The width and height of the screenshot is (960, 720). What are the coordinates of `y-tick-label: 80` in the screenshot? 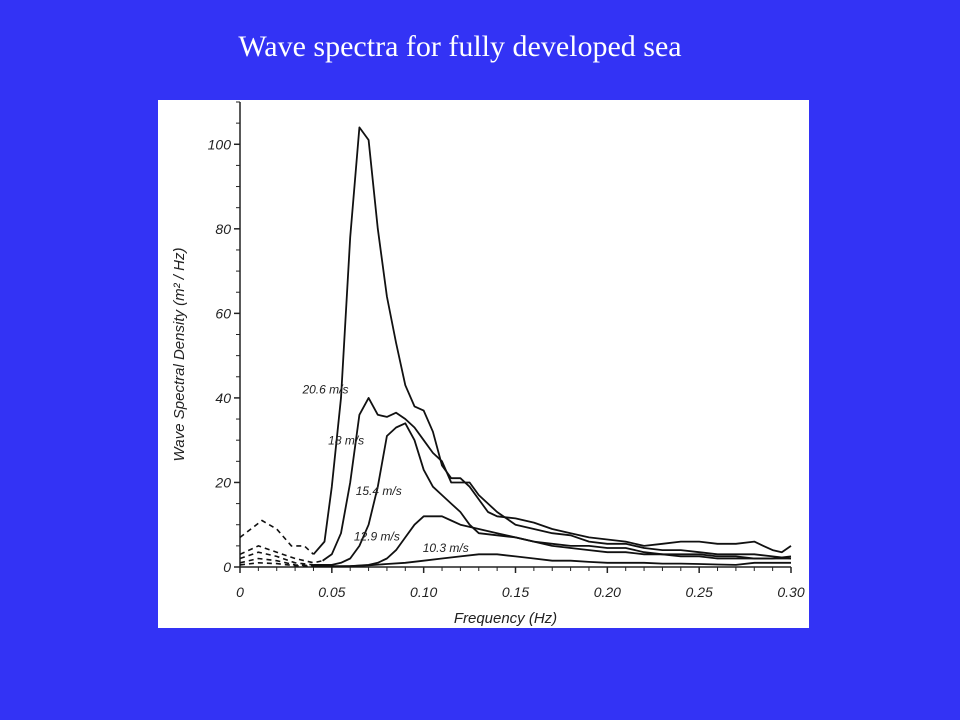 It's located at (223, 229).